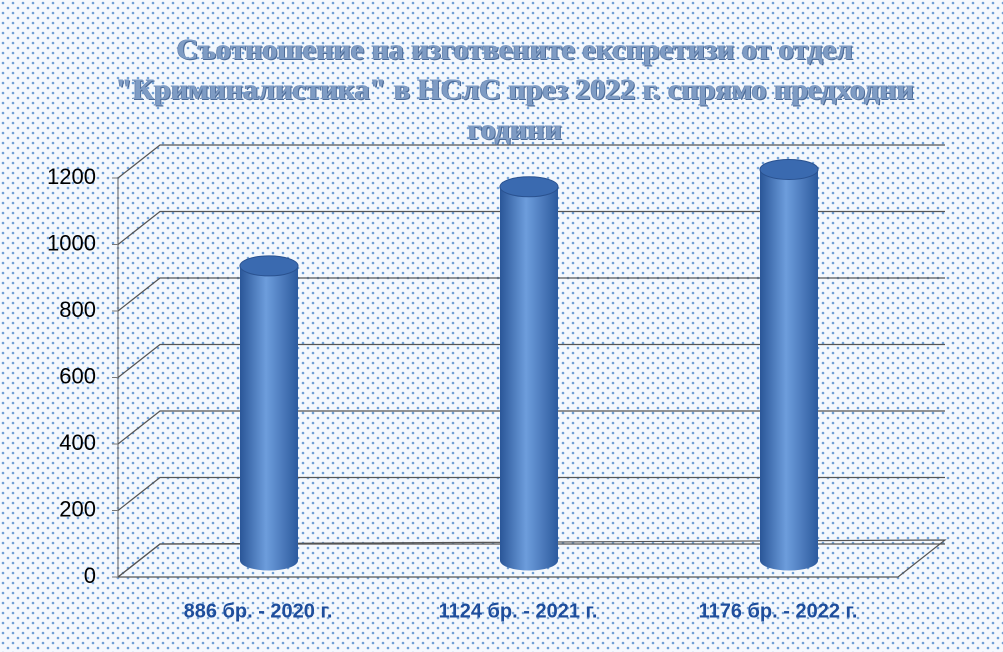  Describe the element at coordinates (77, 442) in the screenshot. I see `y-tick-label: 400` at that location.